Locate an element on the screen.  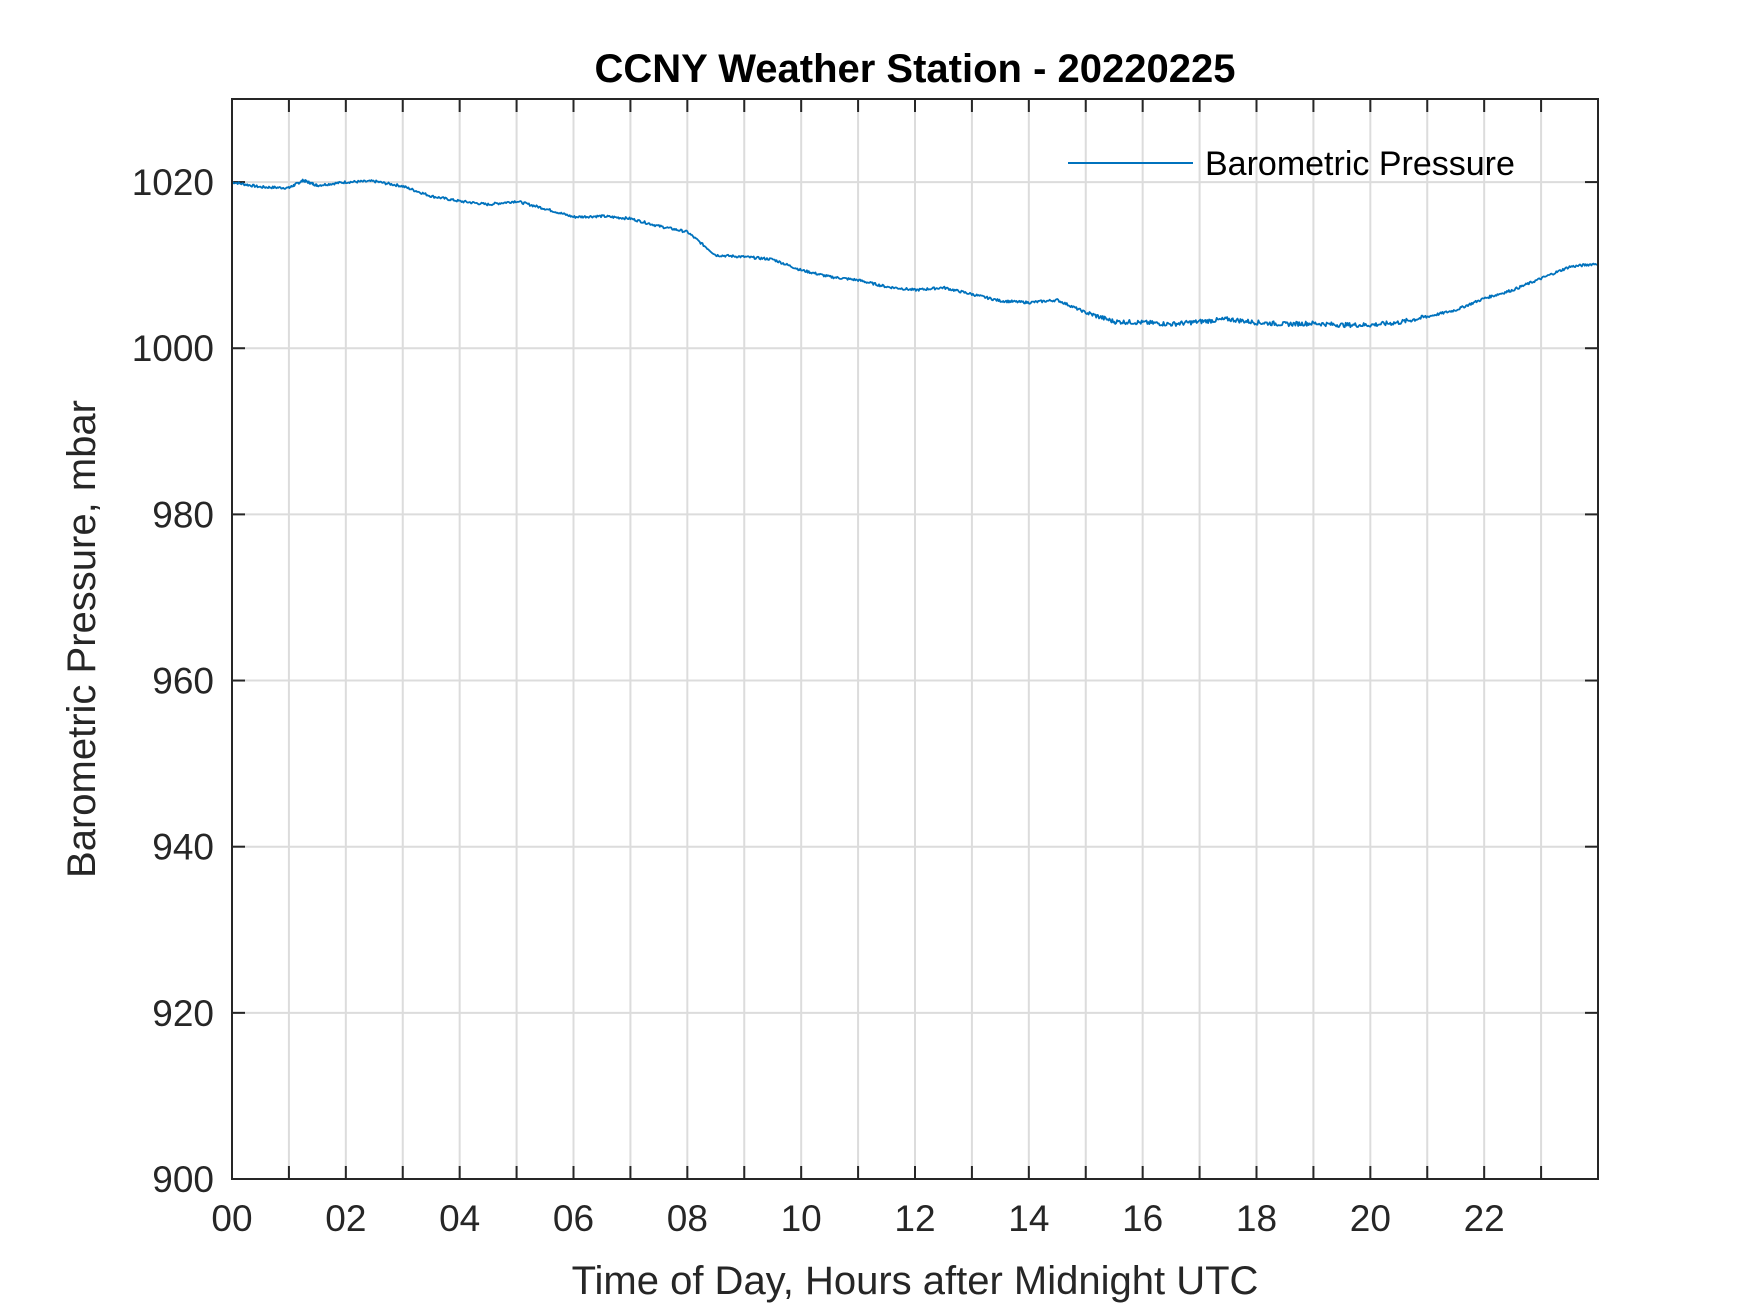
y-tick-label: 920 is located at coordinates (183, 1013).